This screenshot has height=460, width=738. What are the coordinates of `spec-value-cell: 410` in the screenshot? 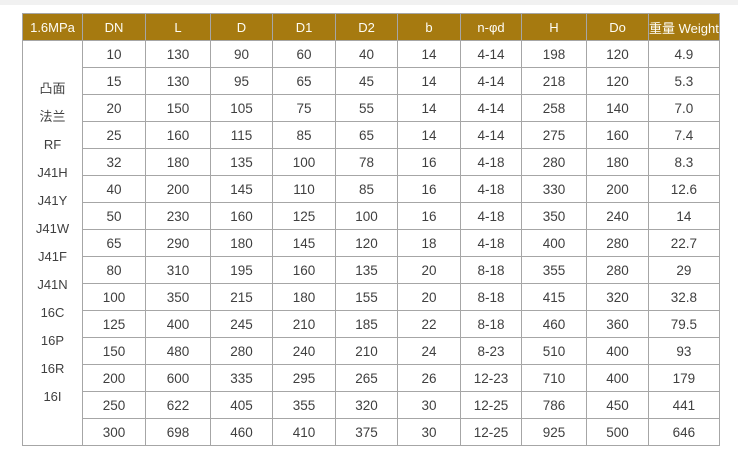 It's located at (304, 432).